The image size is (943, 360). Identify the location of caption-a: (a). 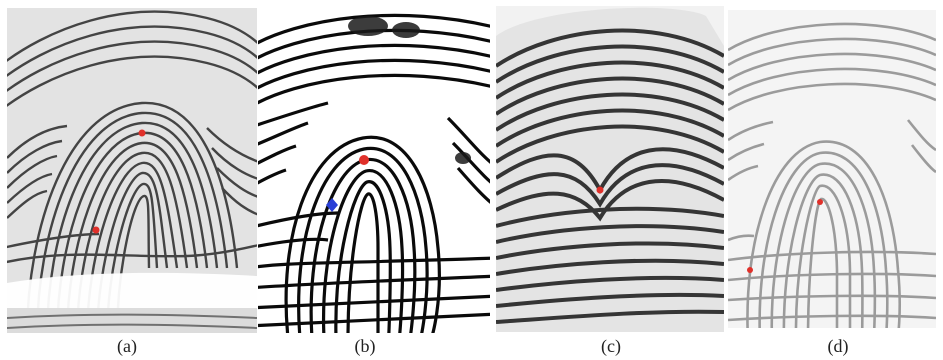
(127, 346).